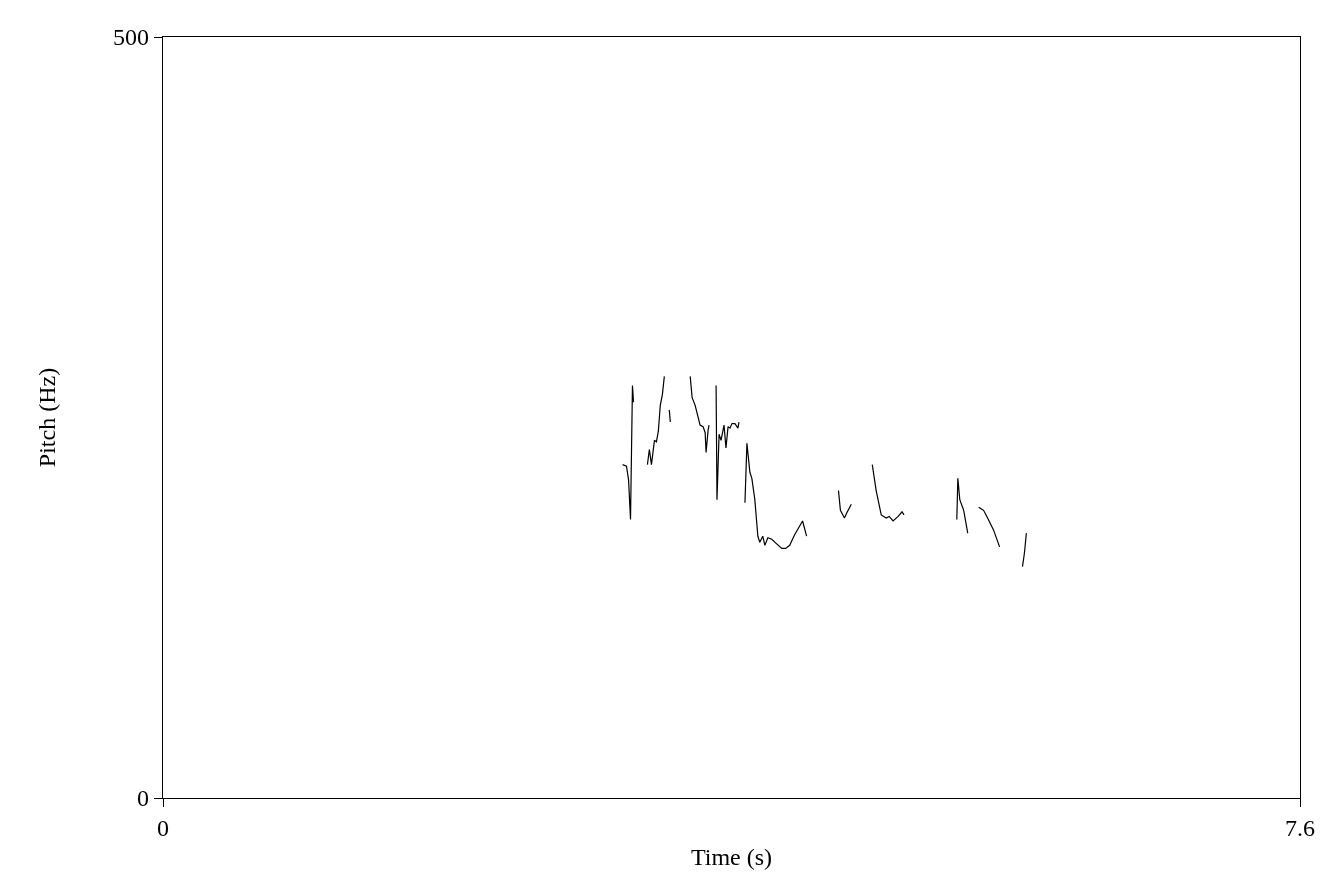  What do you see at coordinates (1300, 828) in the screenshot?
I see `x-tick-label: 7.6` at bounding box center [1300, 828].